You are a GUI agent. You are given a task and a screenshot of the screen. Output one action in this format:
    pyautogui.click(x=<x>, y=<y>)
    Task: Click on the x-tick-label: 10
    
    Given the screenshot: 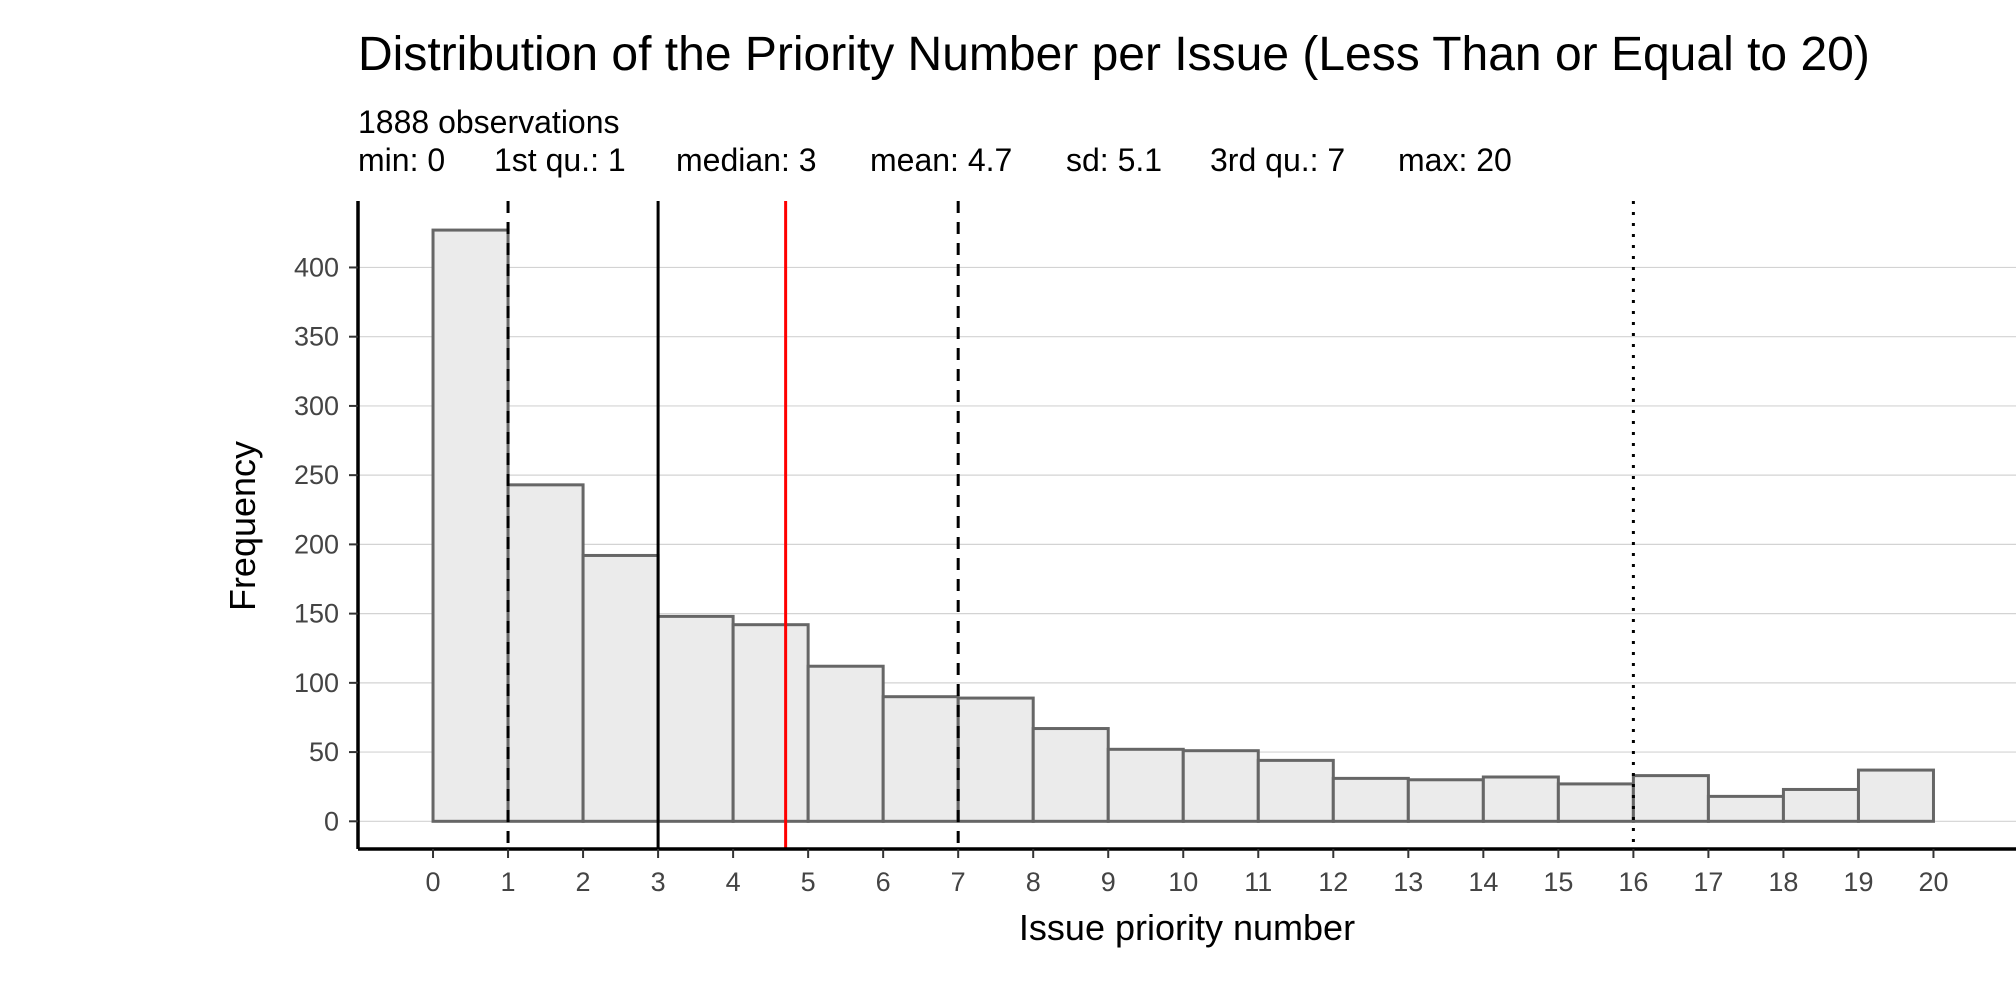 What is the action you would take?
    pyautogui.click(x=1183, y=882)
    